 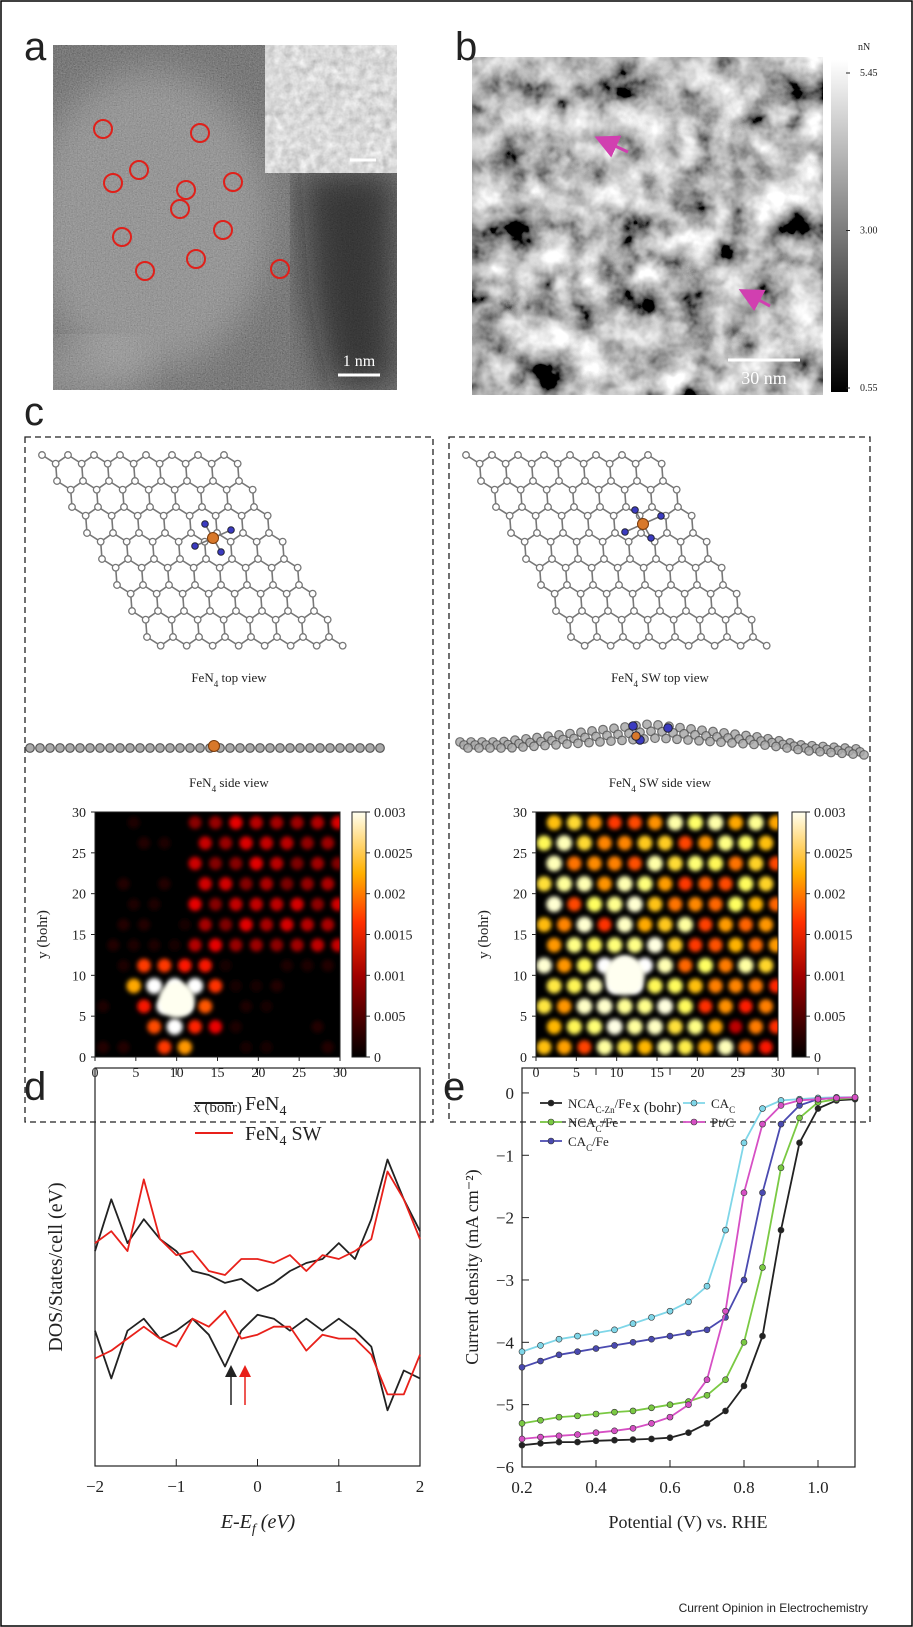 What do you see at coordinates (390, 813) in the screenshot?
I see `colorbar-tick-label: 0.003` at bounding box center [390, 813].